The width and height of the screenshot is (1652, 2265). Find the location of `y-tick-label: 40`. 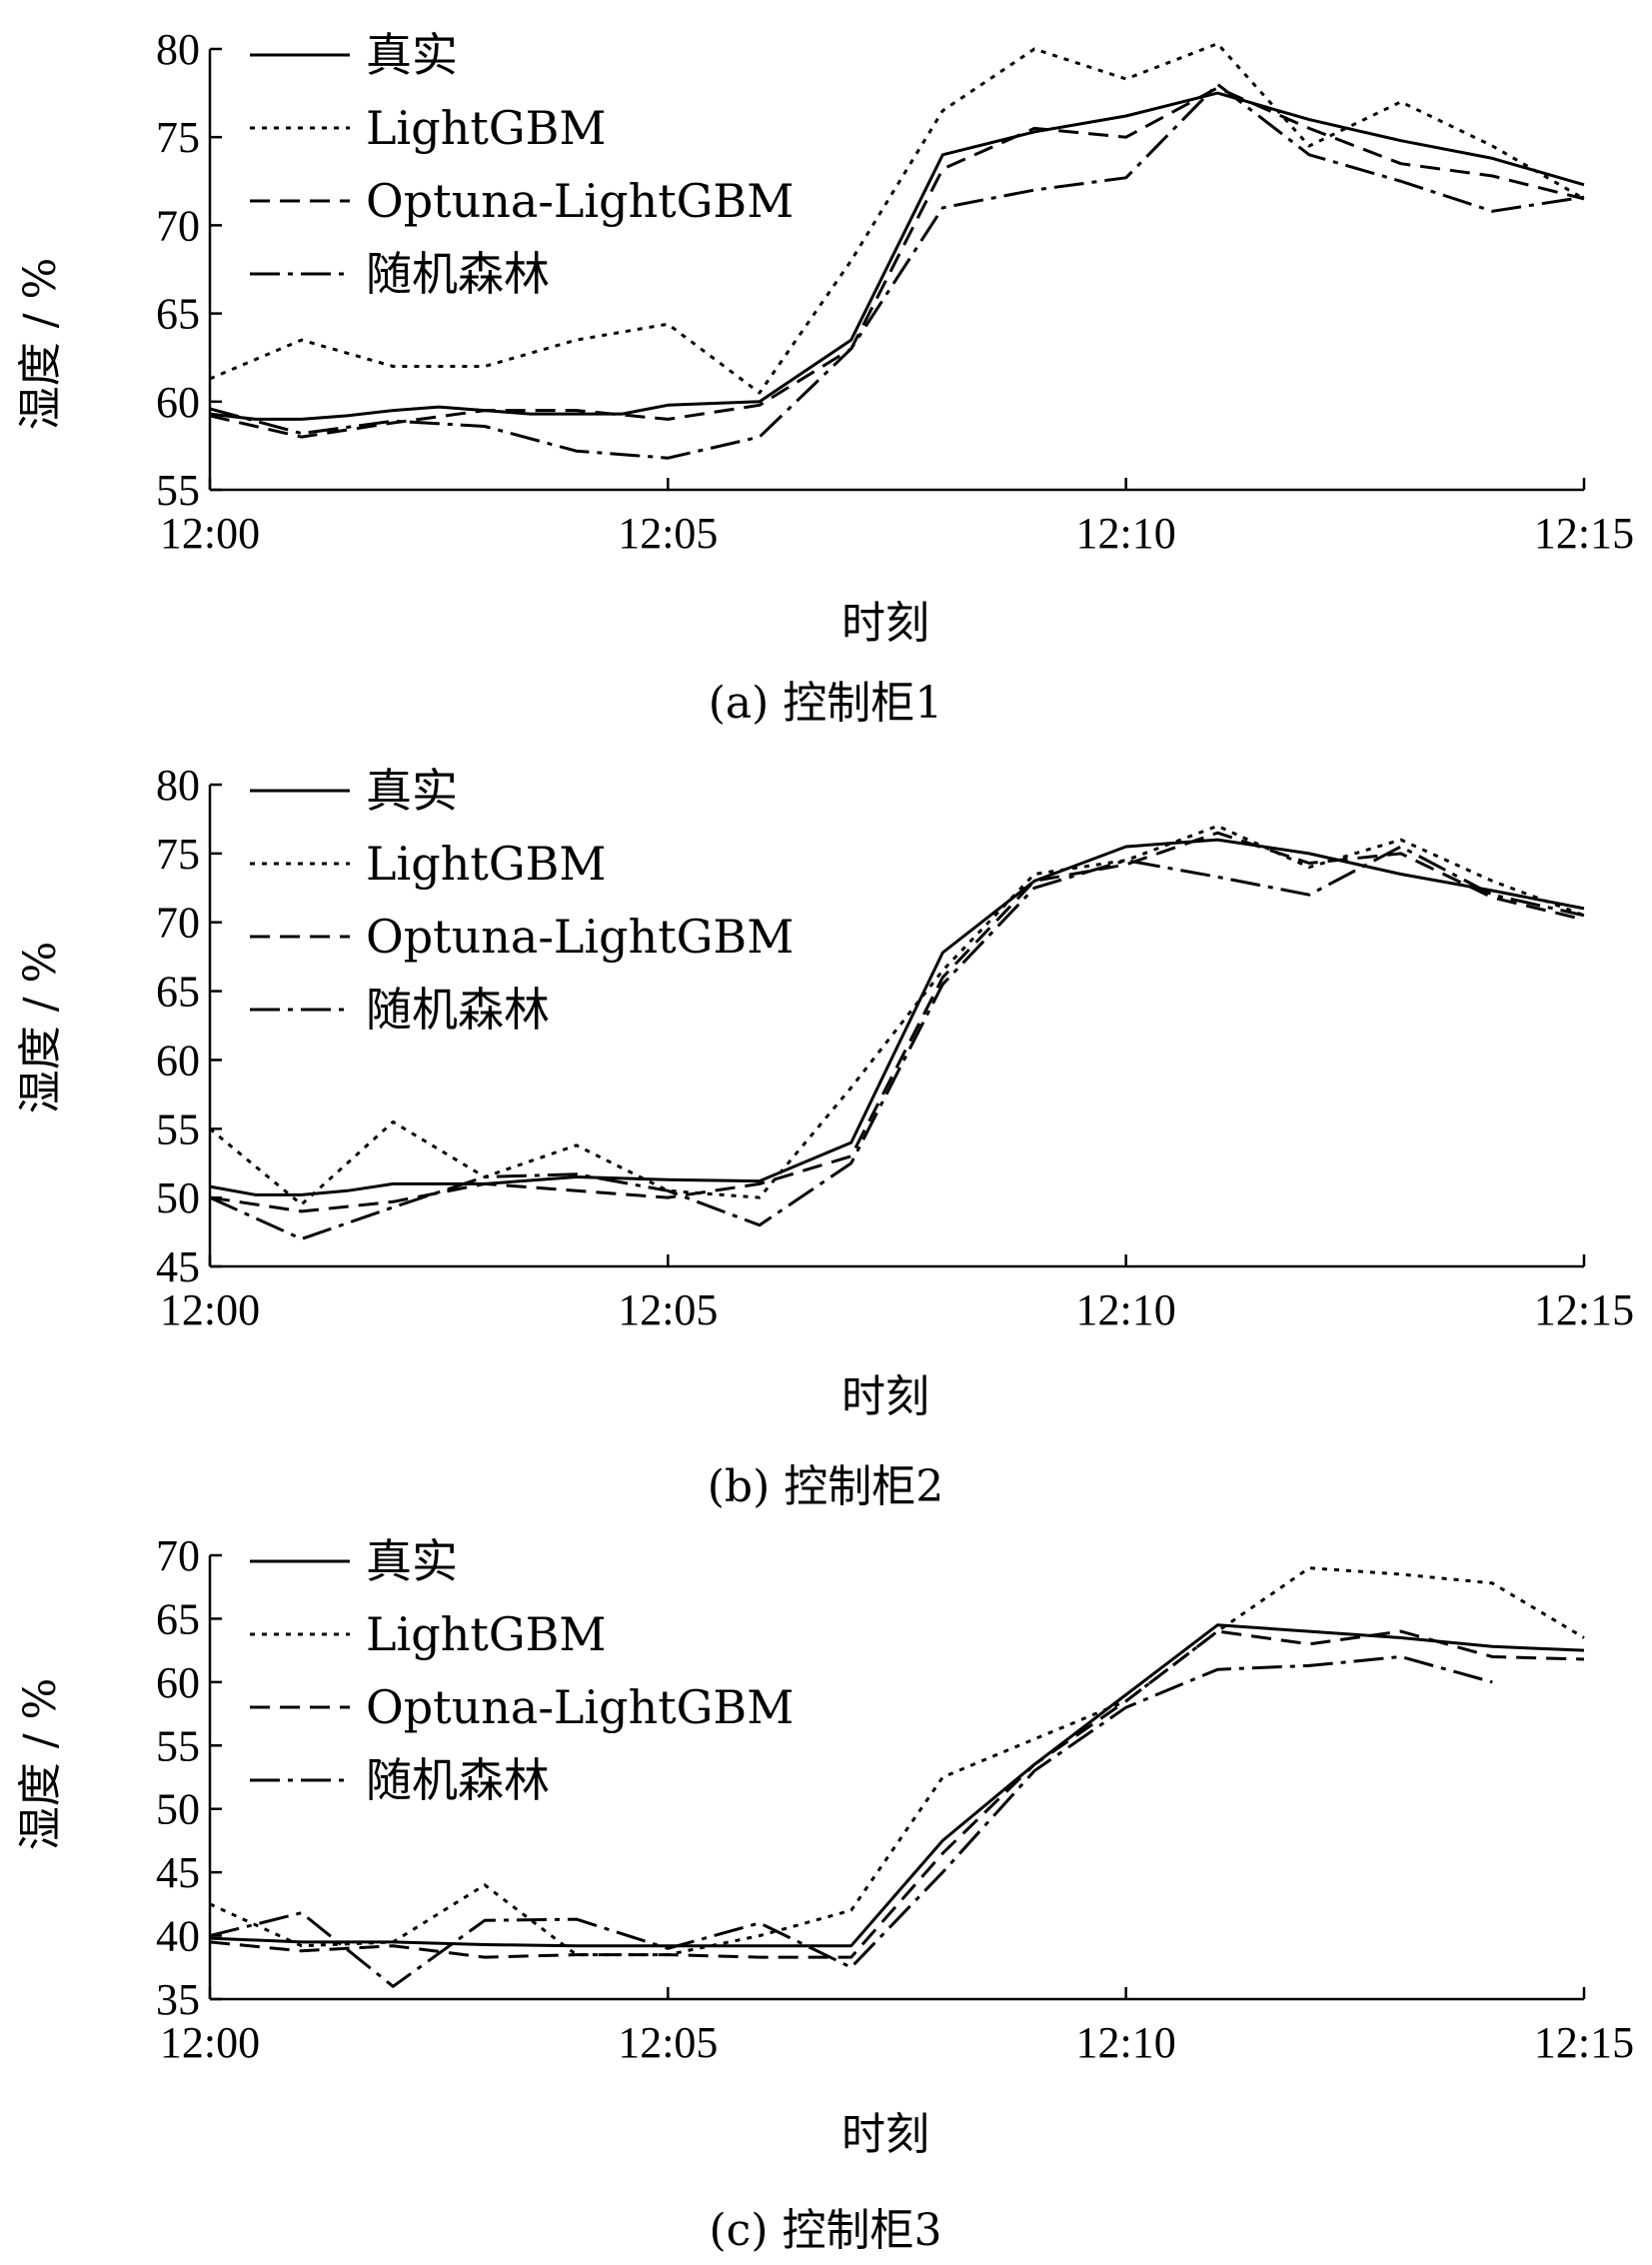

y-tick-label: 40 is located at coordinates (178, 1937).